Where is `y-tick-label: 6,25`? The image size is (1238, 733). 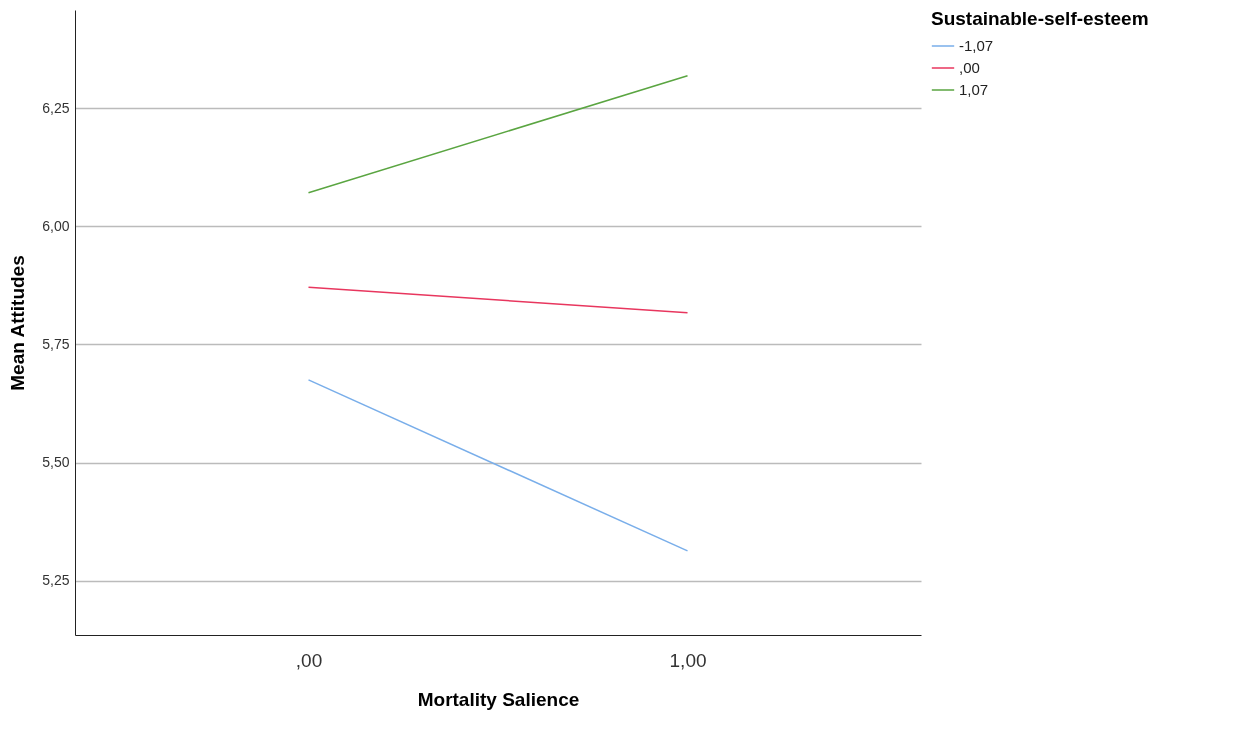
y-tick-label: 6,25 is located at coordinates (56, 107).